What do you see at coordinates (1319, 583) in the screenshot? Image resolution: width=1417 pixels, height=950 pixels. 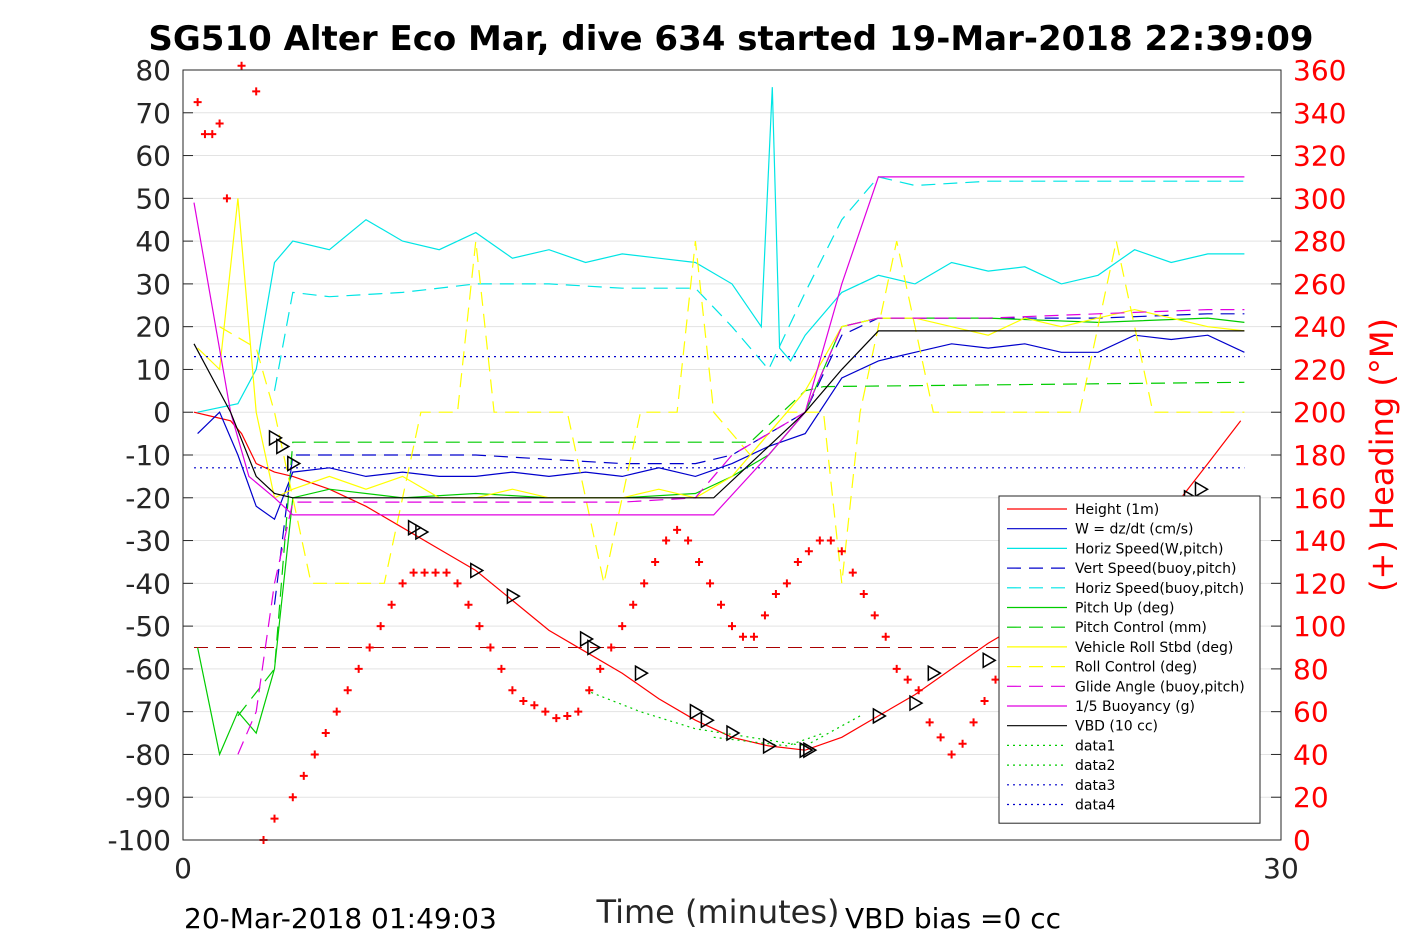 I see `y2-tick-label: 120` at bounding box center [1319, 583].